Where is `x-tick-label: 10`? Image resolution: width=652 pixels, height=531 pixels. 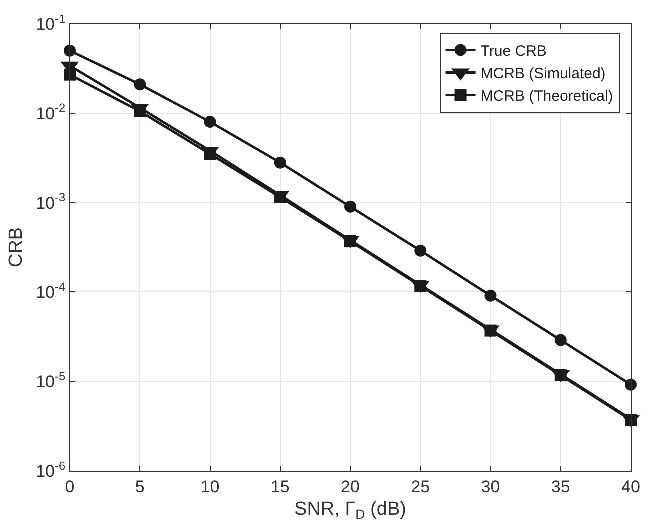
x-tick-label: 10 is located at coordinates (210, 486).